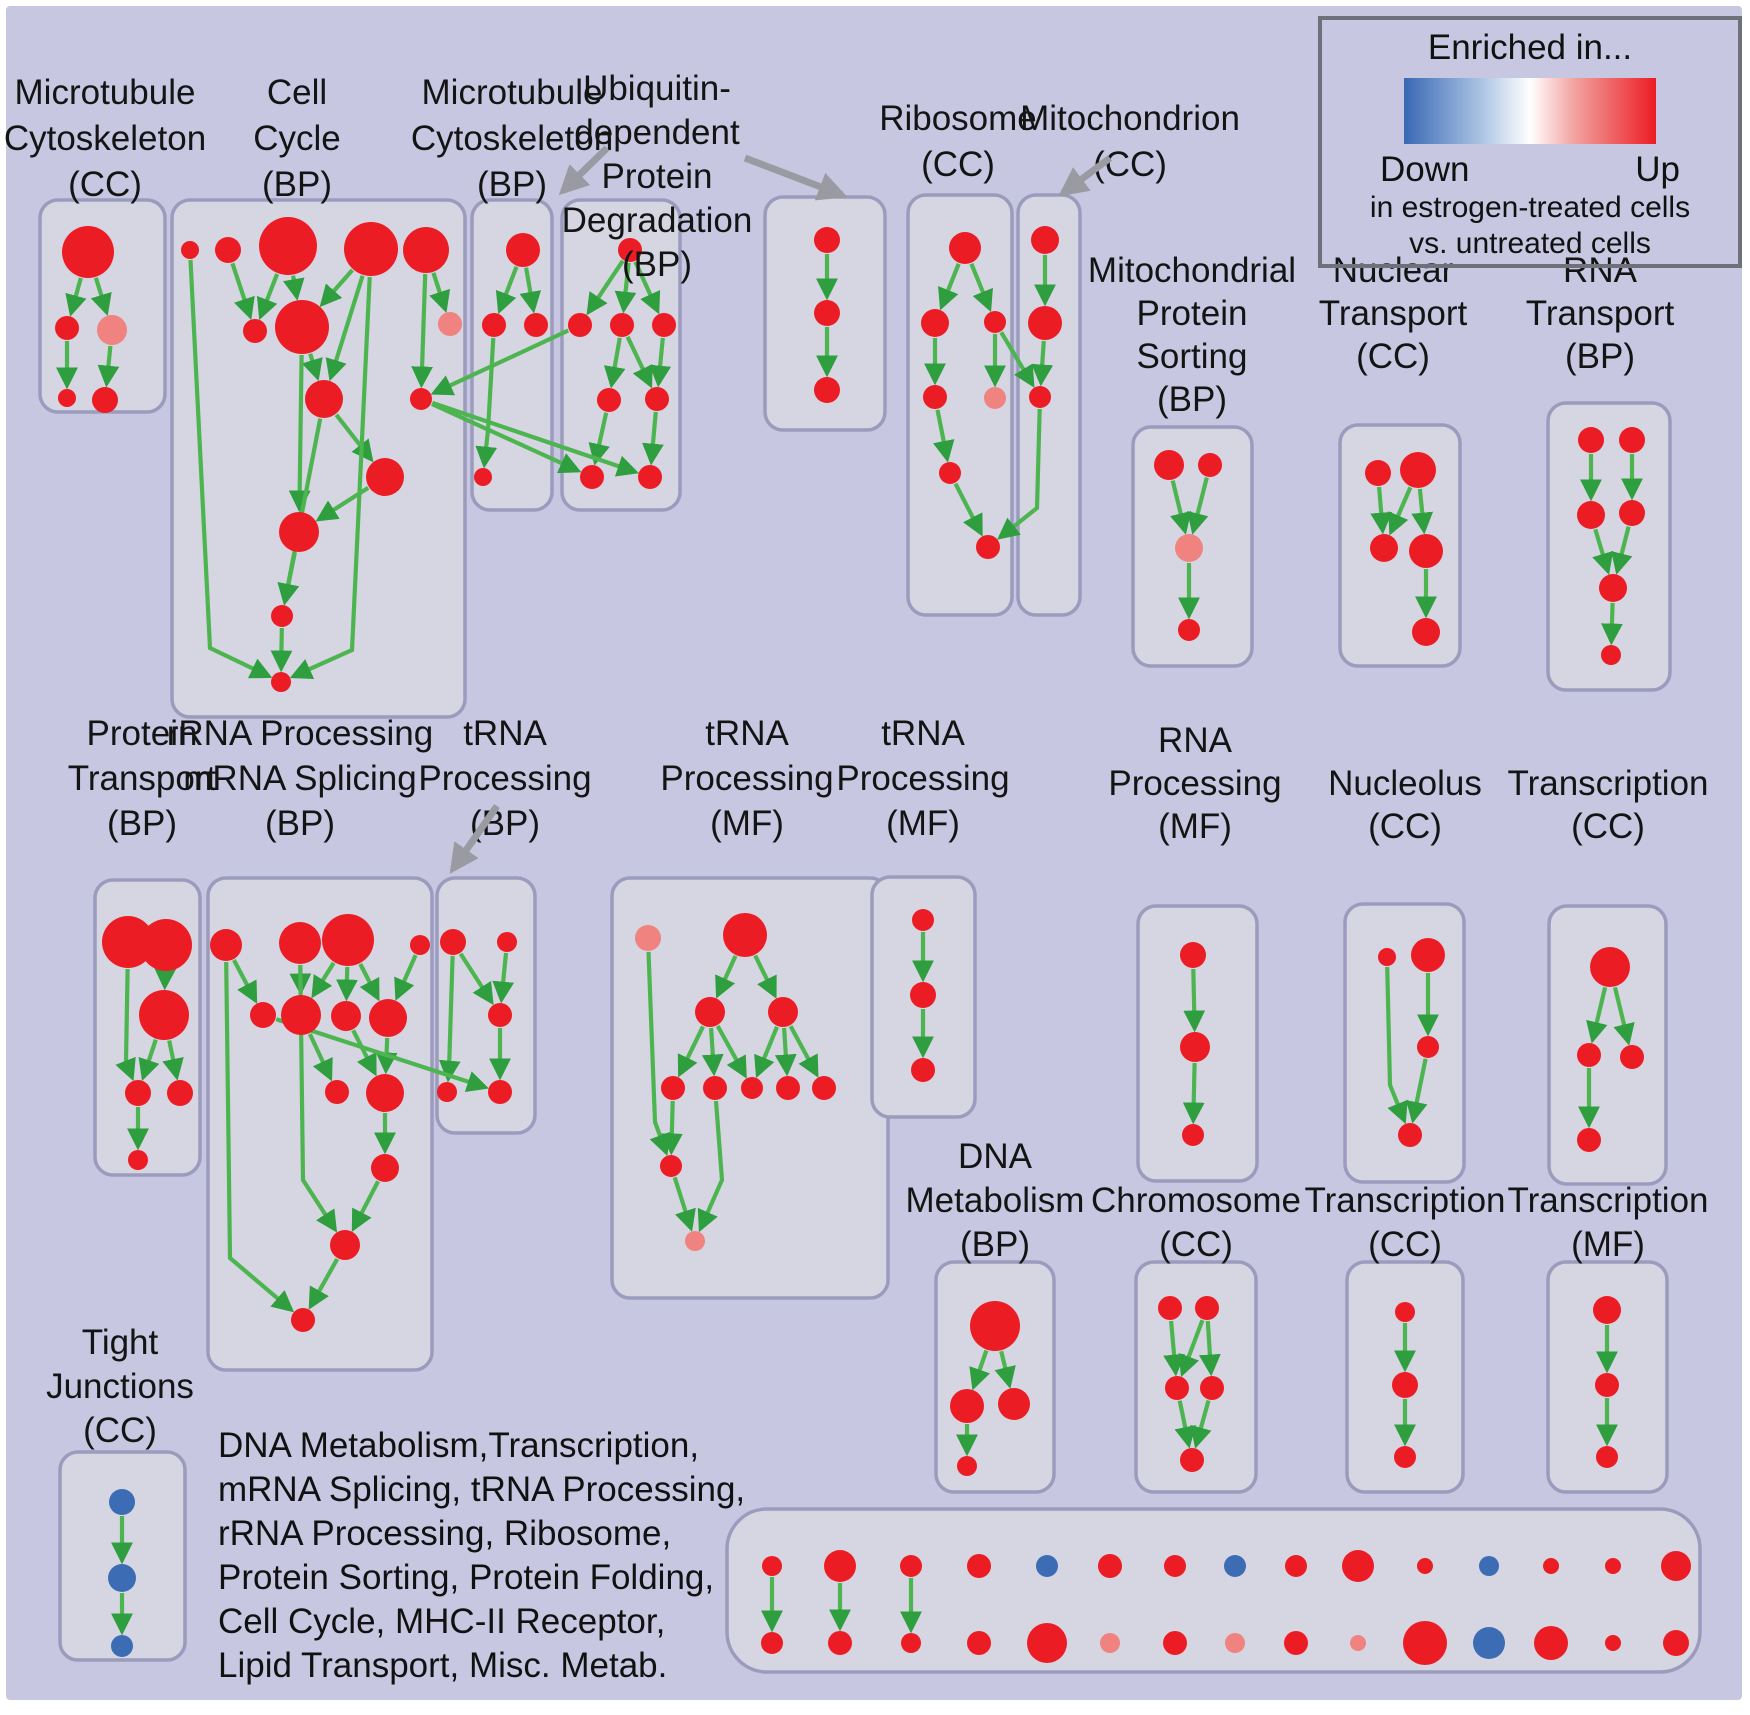  I want to click on cluster-label-rnat-line3: (BP), so click(1600, 356).